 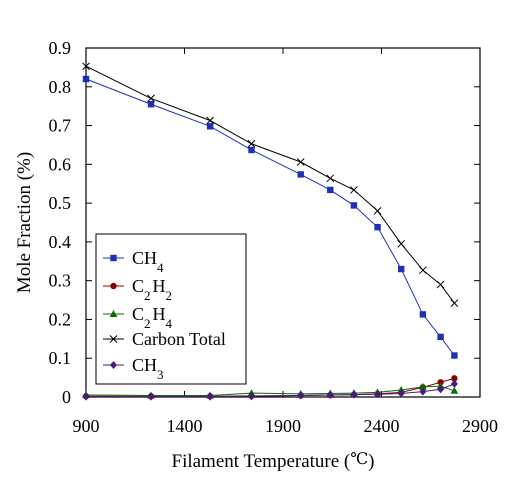 What do you see at coordinates (261, 461) in the screenshot?
I see `x-axis-title-text: Filament Temperature (` at bounding box center [261, 461].